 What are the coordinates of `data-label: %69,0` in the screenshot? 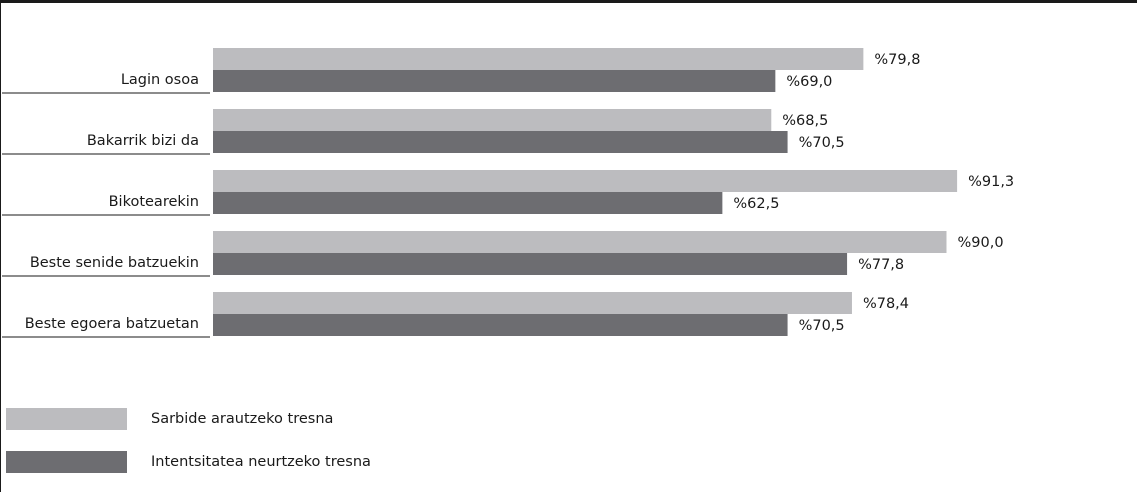 It's located at (809, 82).